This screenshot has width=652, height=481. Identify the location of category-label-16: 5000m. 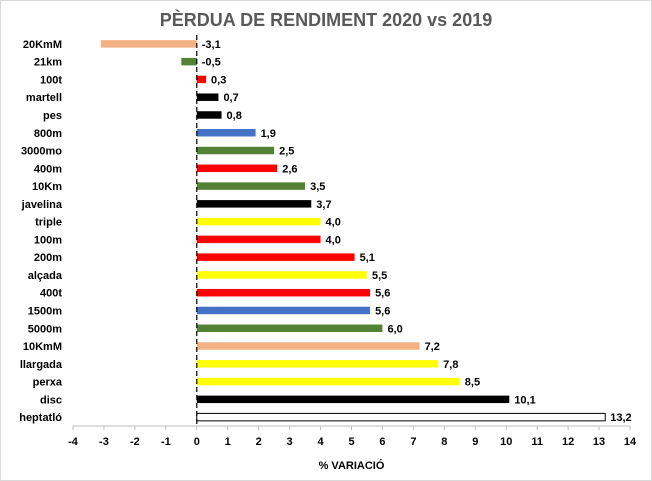
(45, 329).